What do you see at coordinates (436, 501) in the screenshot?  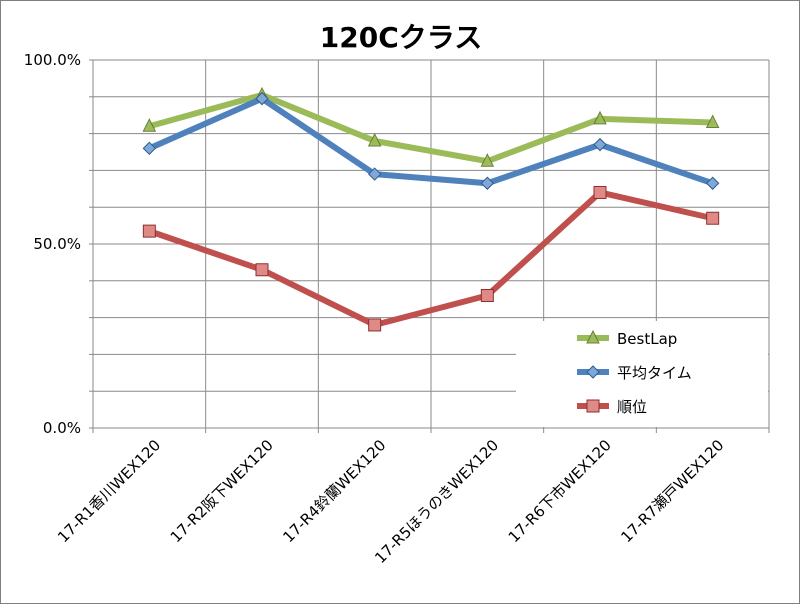 I see `x-tick-label: 17-R5ほうのきWEX120` at bounding box center [436, 501].